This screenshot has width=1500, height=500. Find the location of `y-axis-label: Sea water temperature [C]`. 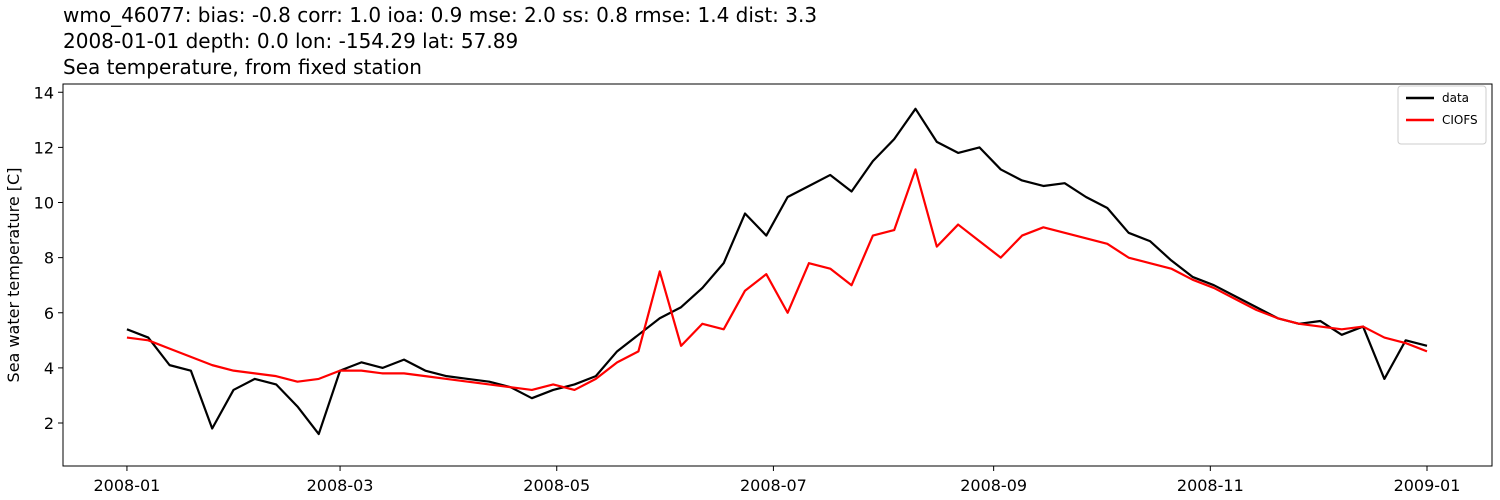

y-axis-label: Sea water temperature [C] is located at coordinates (13, 275).